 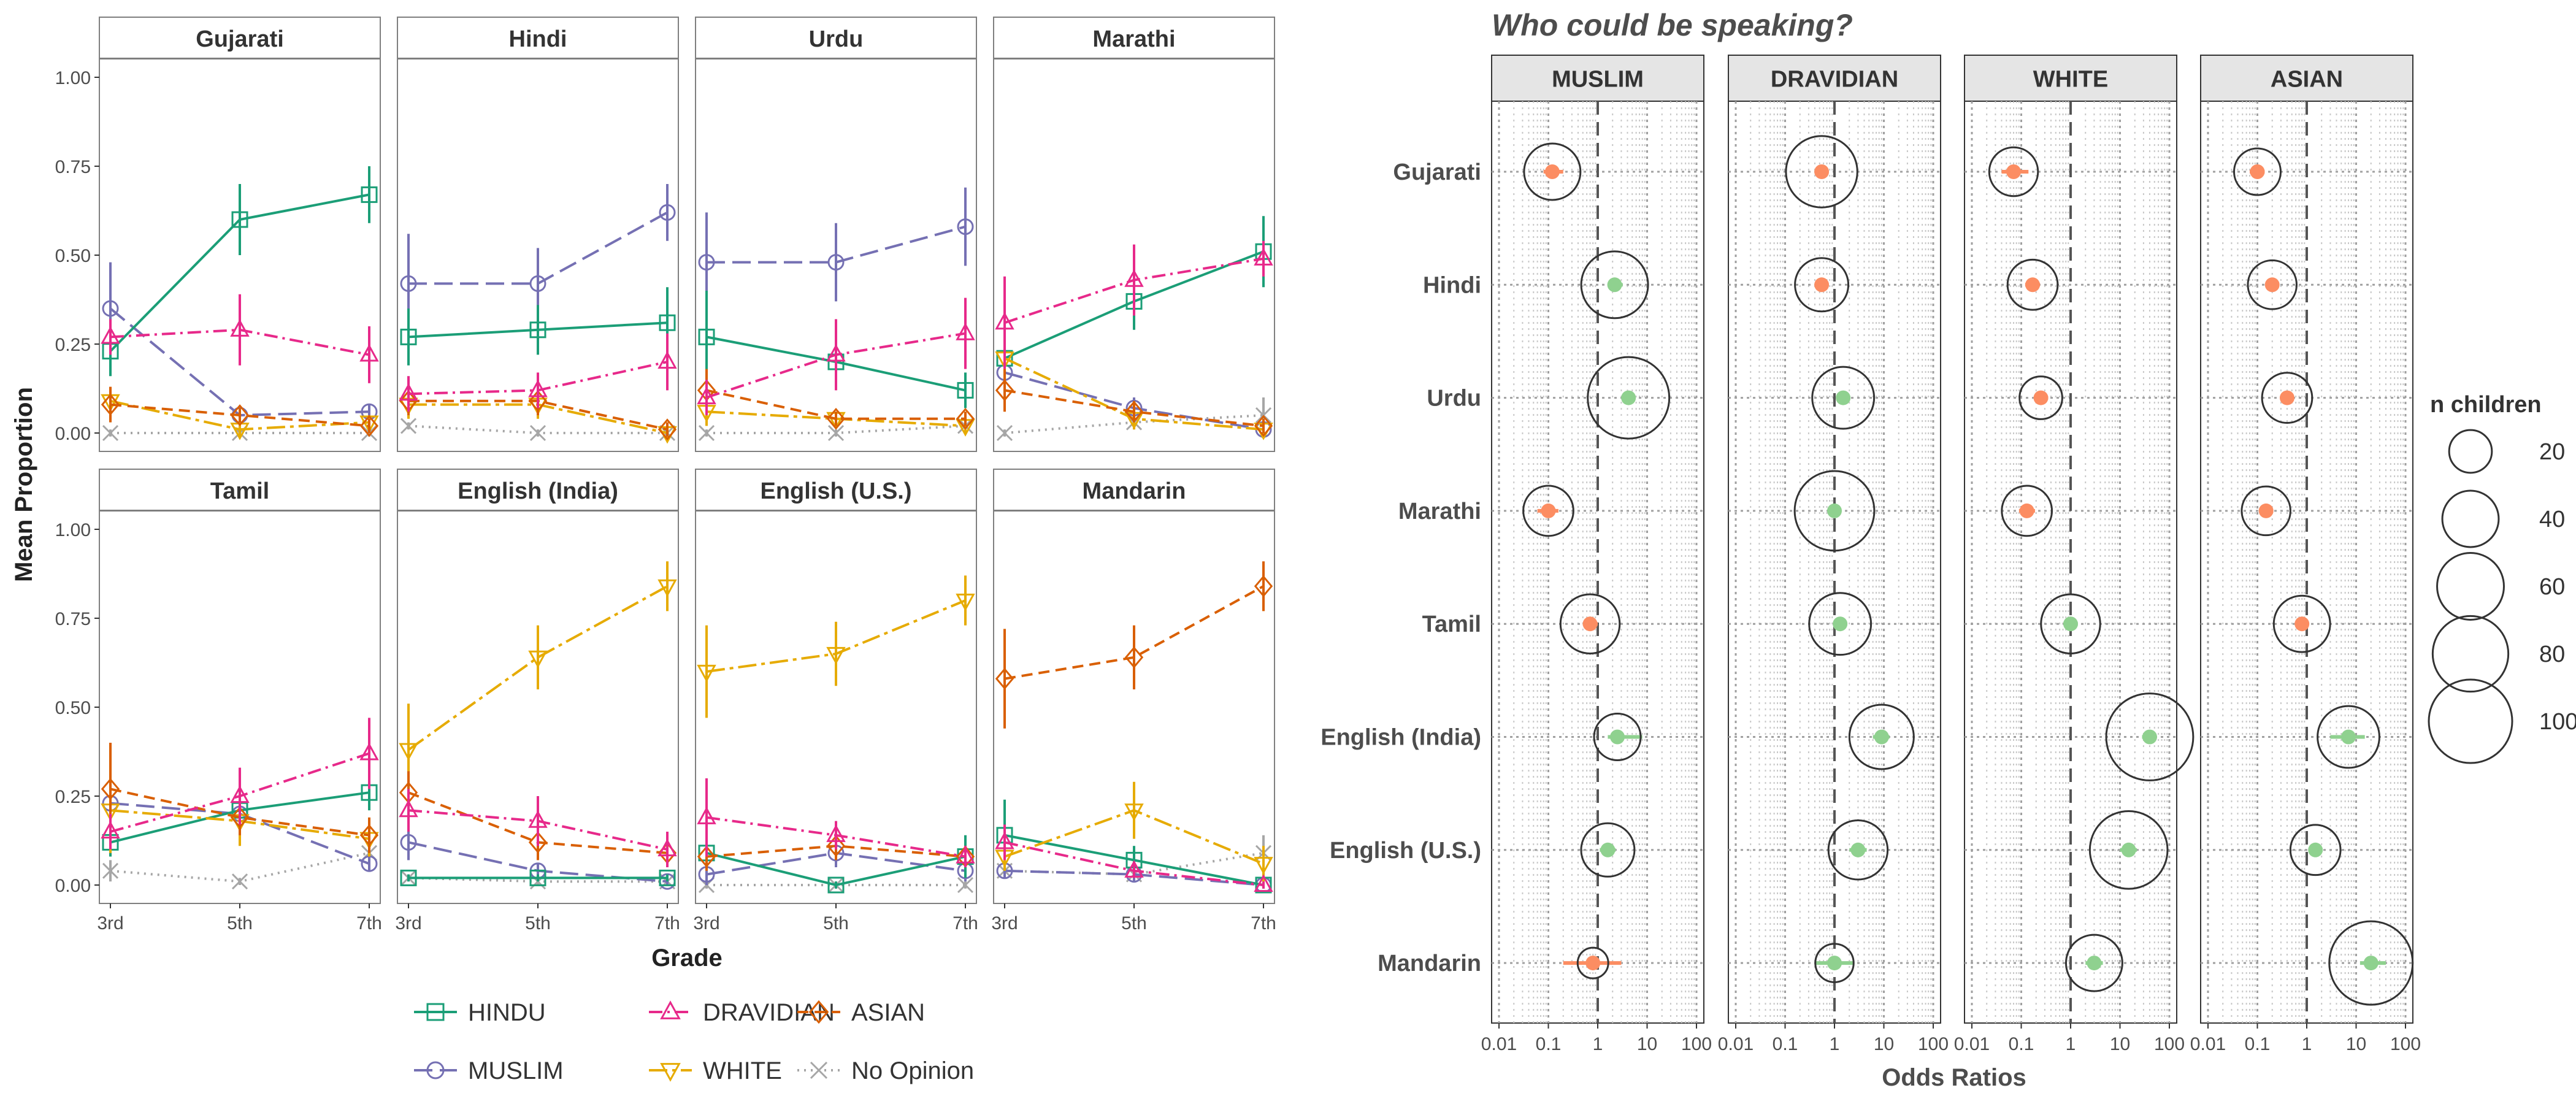 What do you see at coordinates (1834, 511) in the screenshot?
I see `point-marathi` at bounding box center [1834, 511].